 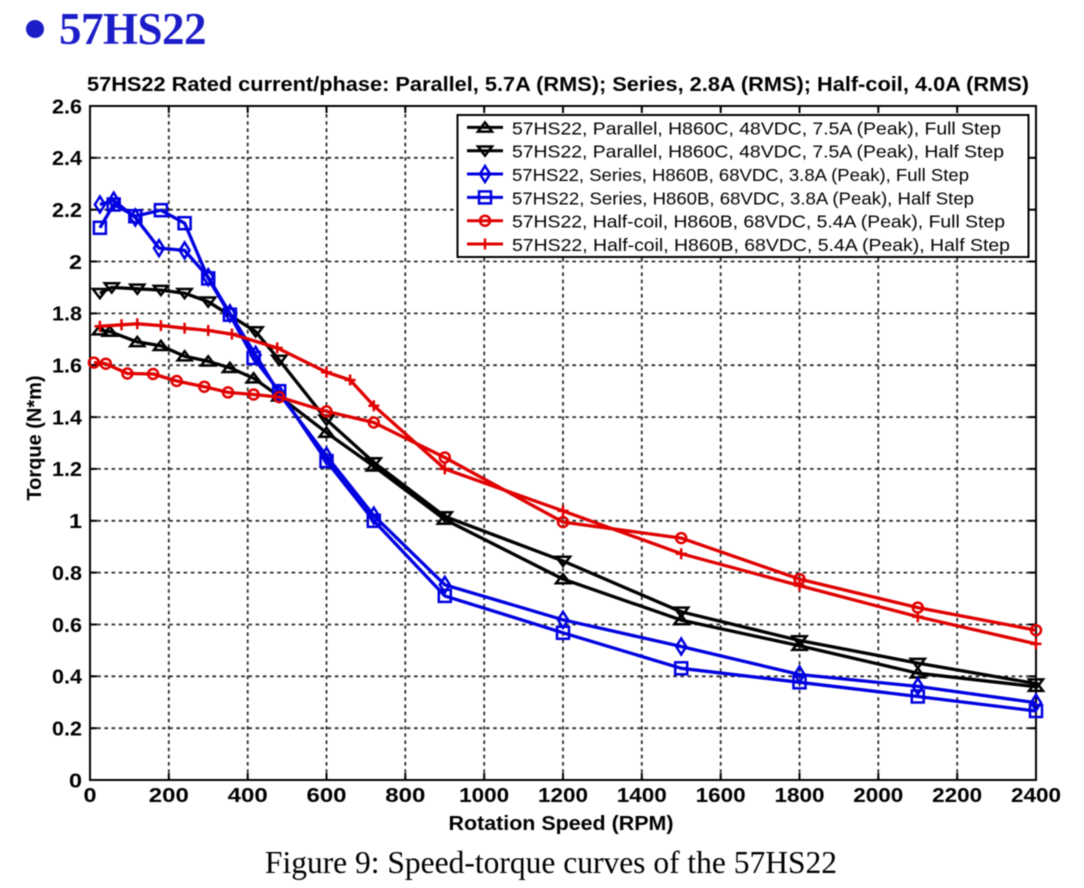 What do you see at coordinates (67, 211) in the screenshot?
I see `svg-text: 2.2` at bounding box center [67, 211].